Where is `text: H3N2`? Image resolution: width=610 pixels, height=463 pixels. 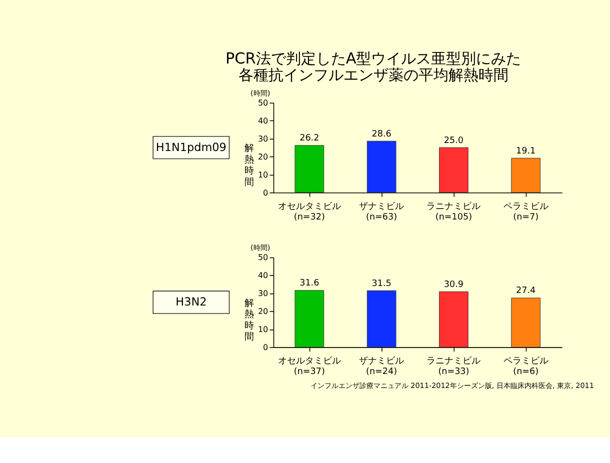 text: H3N2 is located at coordinates (191, 301).